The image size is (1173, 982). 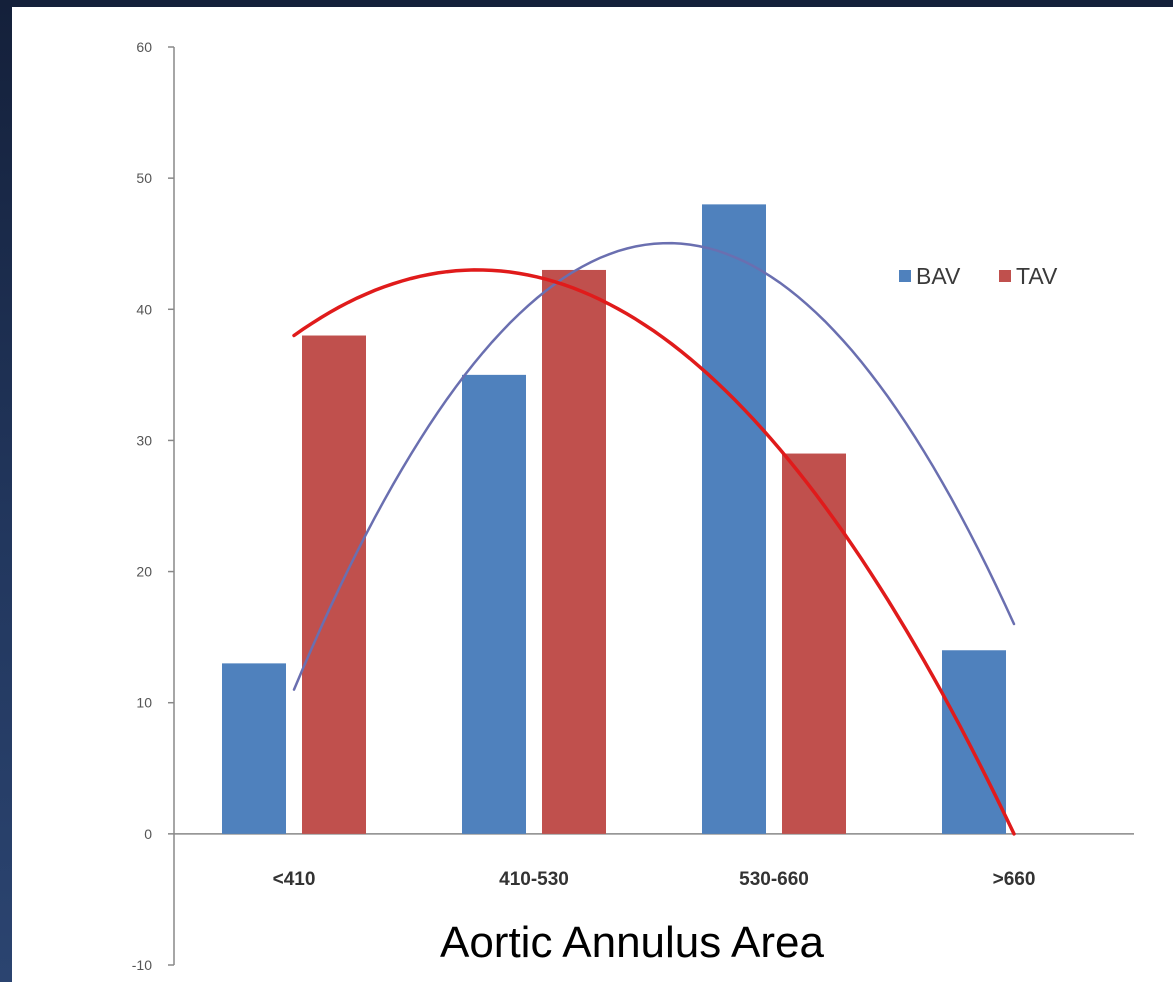 What do you see at coordinates (1005, 276) in the screenshot?
I see `legend-swatch-tav` at bounding box center [1005, 276].